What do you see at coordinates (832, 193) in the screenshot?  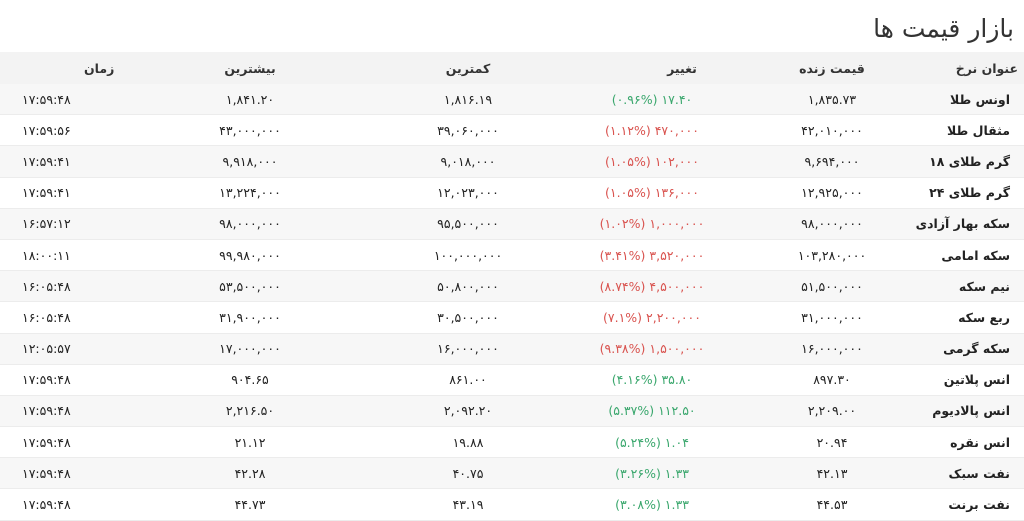 I see `row-live-price: ۱۲,۹۲۵,۰۰۰` at bounding box center [832, 193].